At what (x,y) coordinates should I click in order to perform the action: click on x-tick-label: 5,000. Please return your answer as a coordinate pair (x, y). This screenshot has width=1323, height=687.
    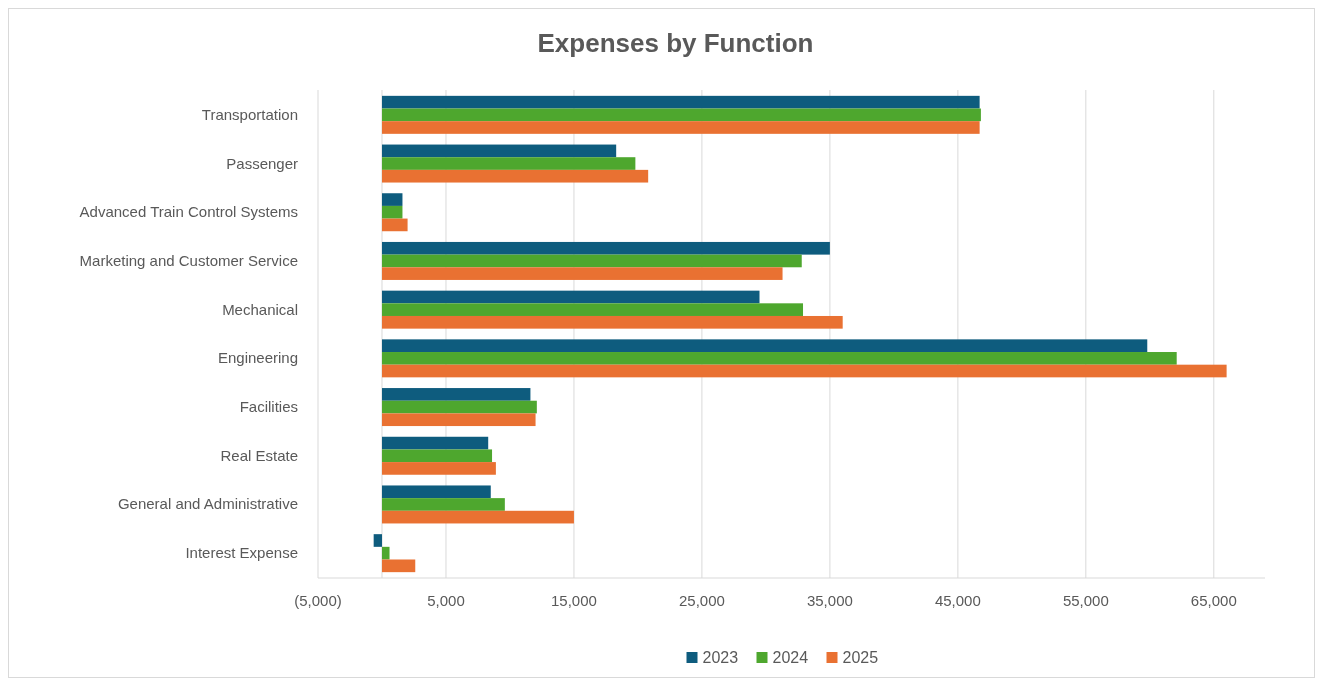
    Looking at the image, I should click on (446, 600).